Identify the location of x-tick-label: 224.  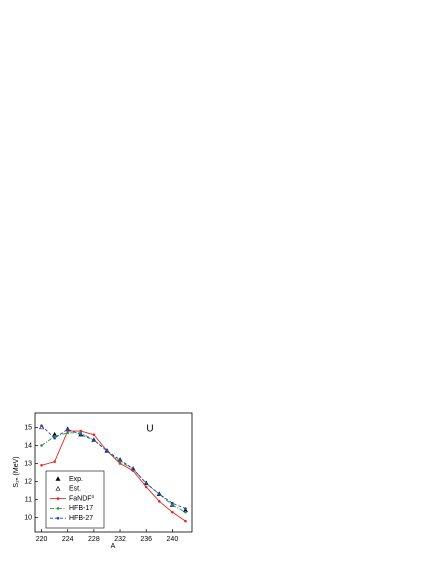
(68, 539).